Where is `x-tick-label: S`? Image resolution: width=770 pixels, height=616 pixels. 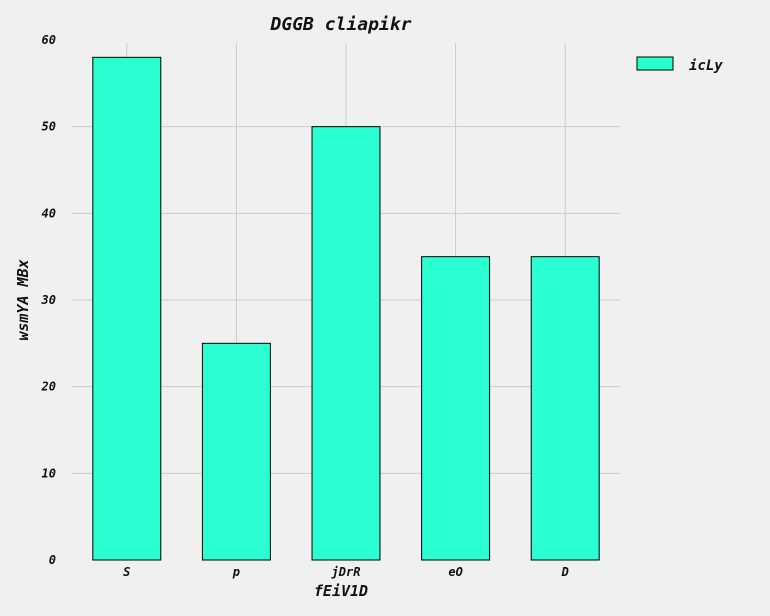 x-tick-label: S is located at coordinates (126, 572).